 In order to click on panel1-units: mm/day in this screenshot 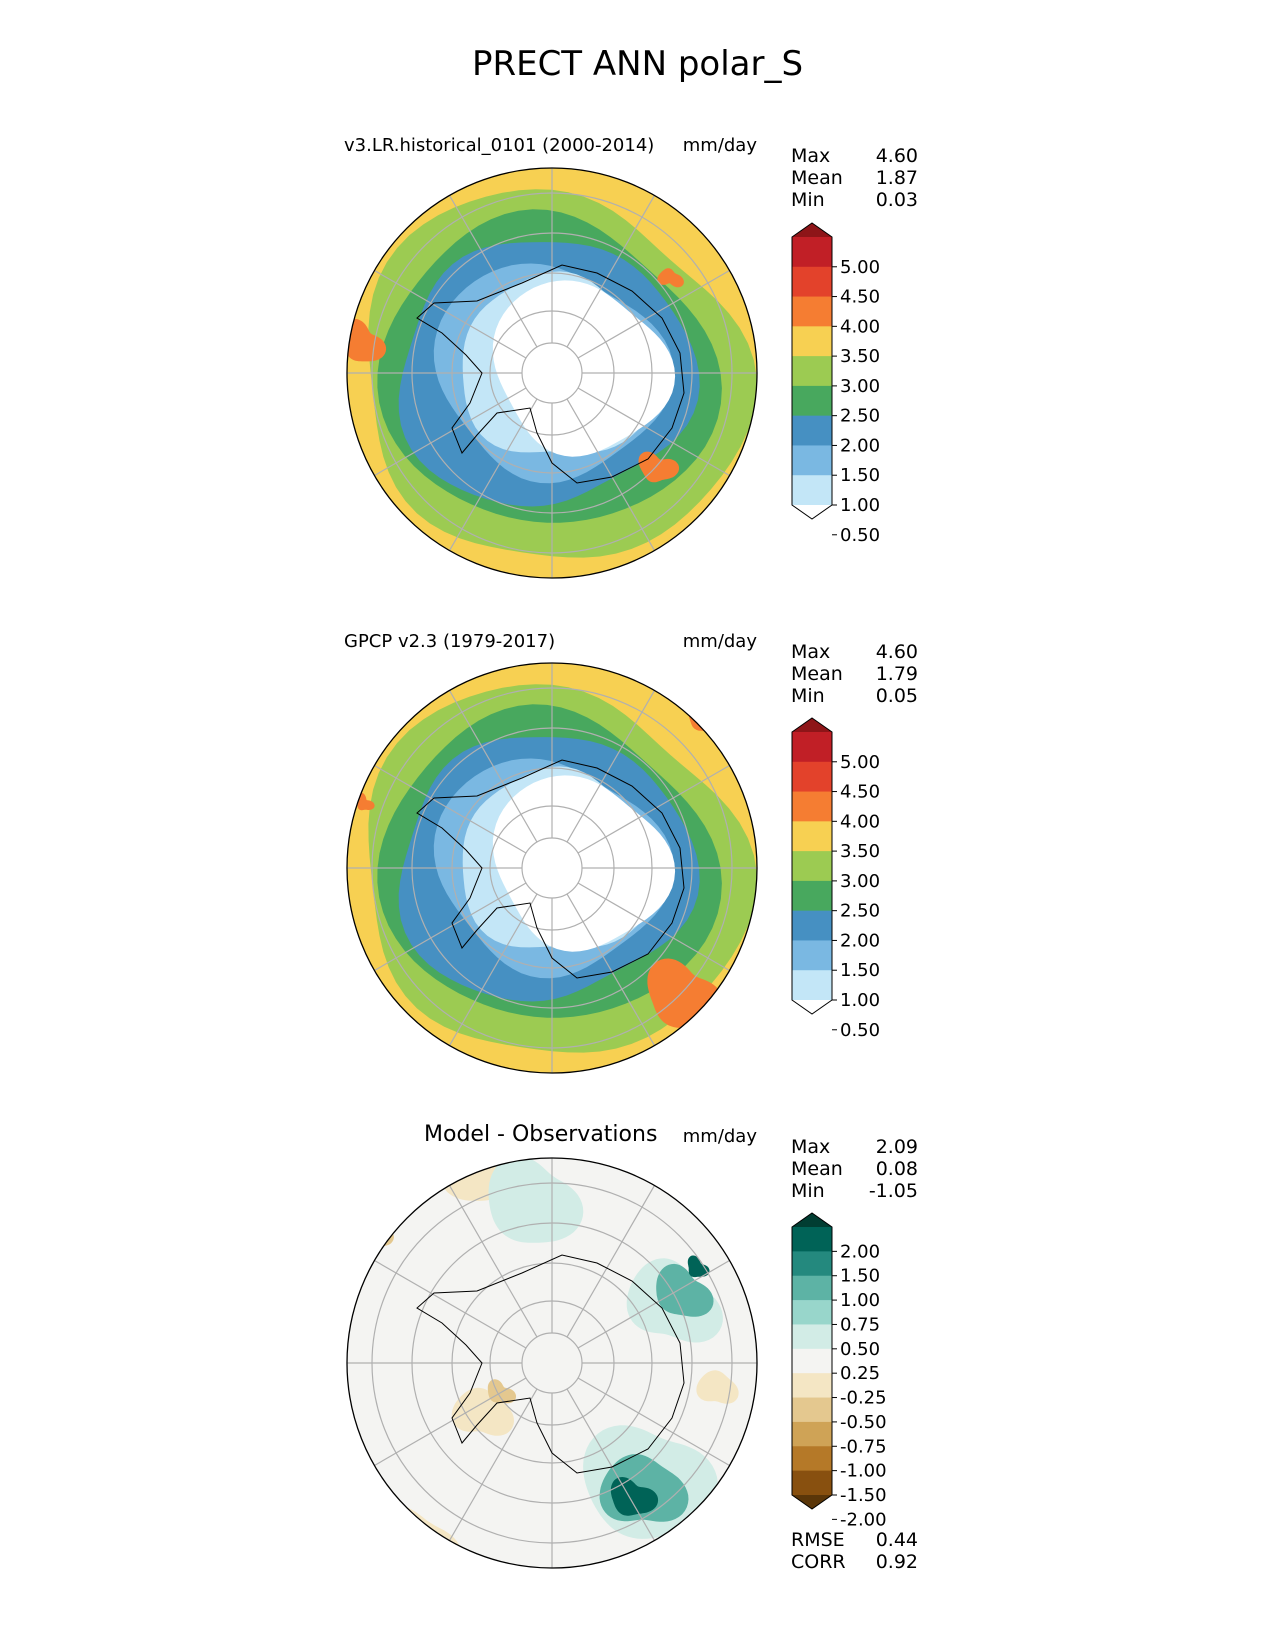, I will do `click(719, 145)`.